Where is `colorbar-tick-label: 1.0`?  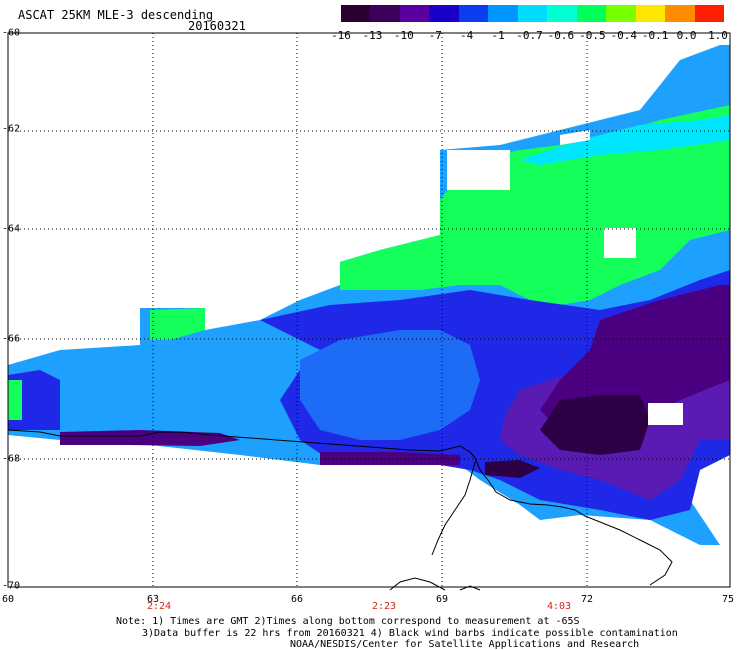 colorbar-tick-label: 1.0 is located at coordinates (718, 35).